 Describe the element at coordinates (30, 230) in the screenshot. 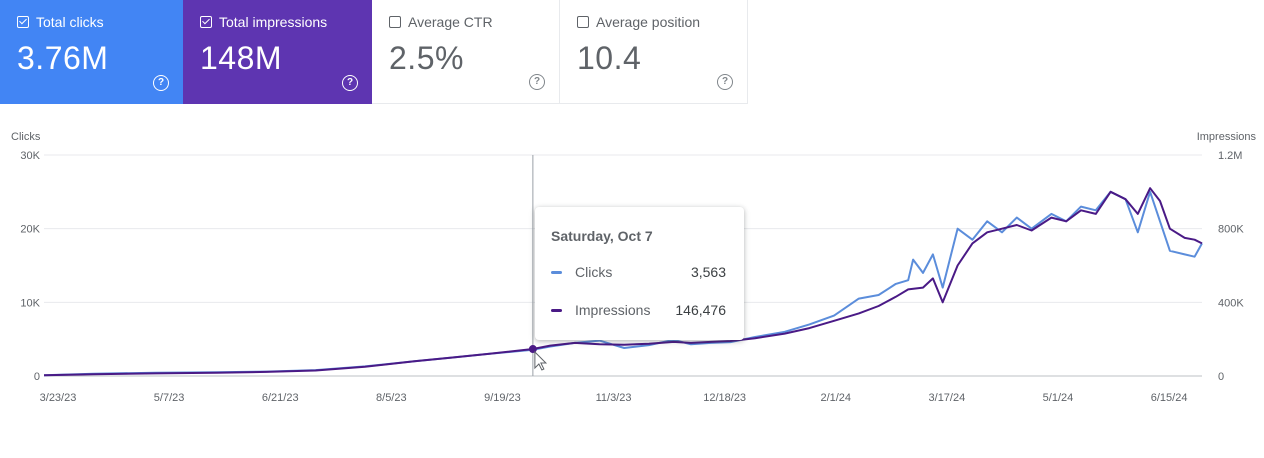

I see `left-tick-label: 20K` at that location.